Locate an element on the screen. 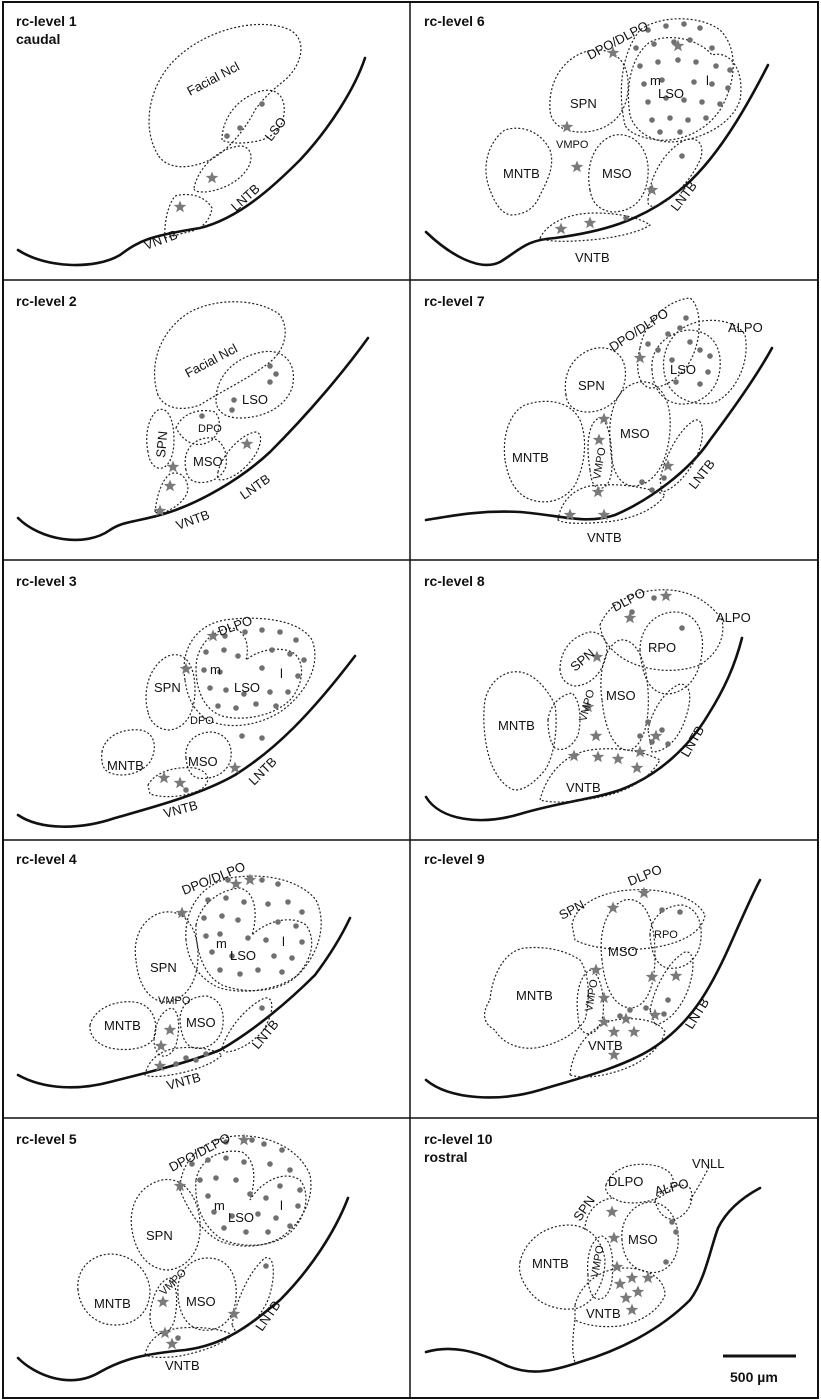 This screenshot has width=821, height=1400. label-vmpo: VMPO is located at coordinates (592, 995).